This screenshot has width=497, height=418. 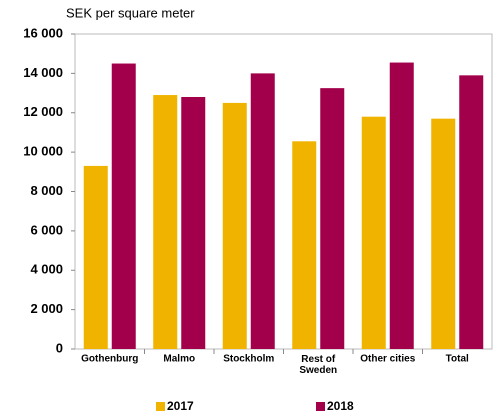 I want to click on legend-label: 2018, so click(x=340, y=406).